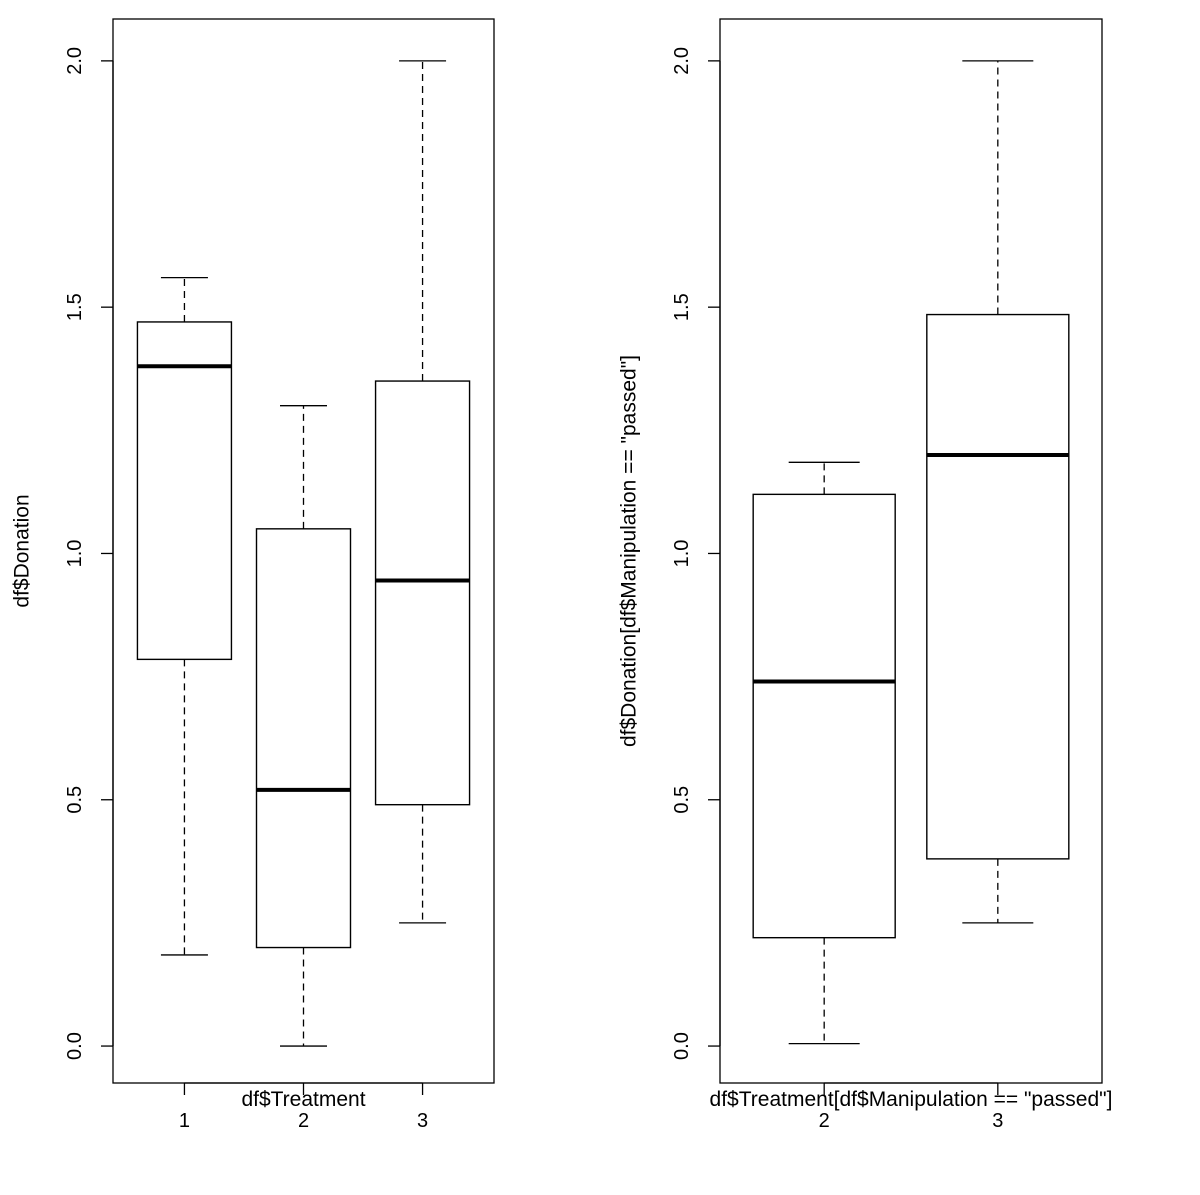 This screenshot has height=1195, width=1200. I want to click on left-y-axis: 0.0 0.5 1.0 1.5 2.0, so click(89, 553).